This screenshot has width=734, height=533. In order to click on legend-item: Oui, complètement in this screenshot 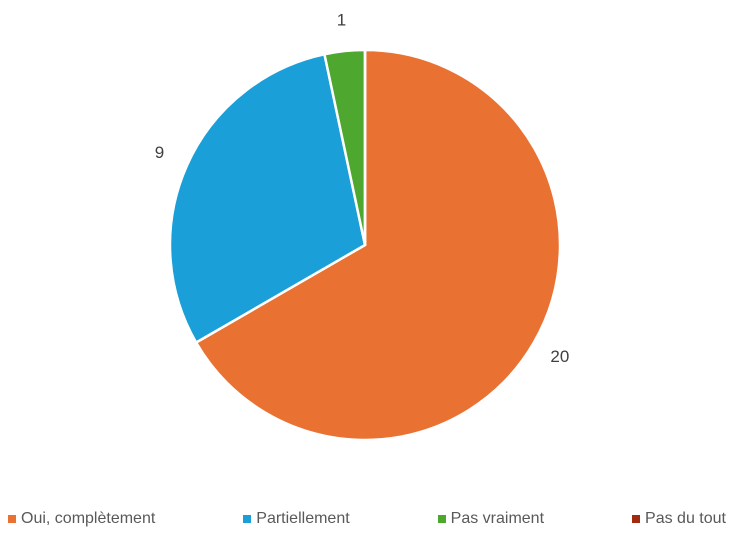, I will do `click(81, 519)`.